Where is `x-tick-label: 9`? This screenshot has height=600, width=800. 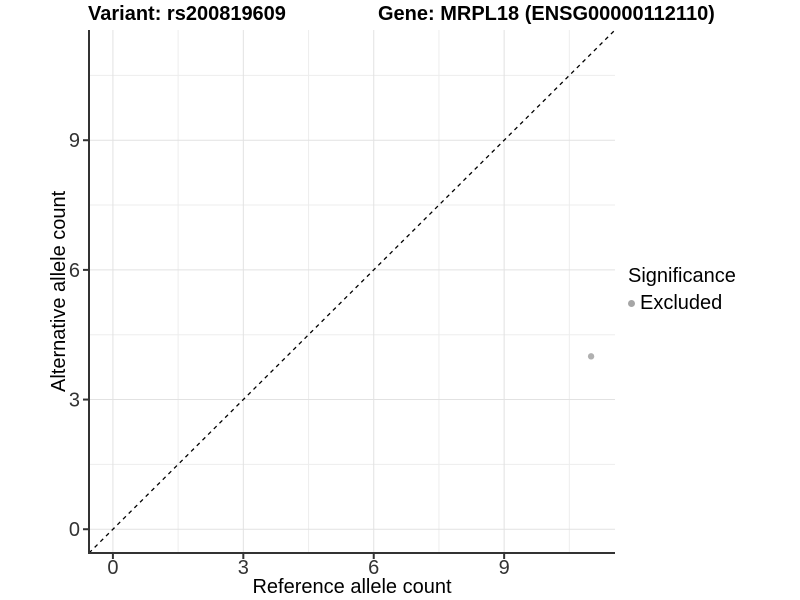
x-tick-label: 9 is located at coordinates (504, 568).